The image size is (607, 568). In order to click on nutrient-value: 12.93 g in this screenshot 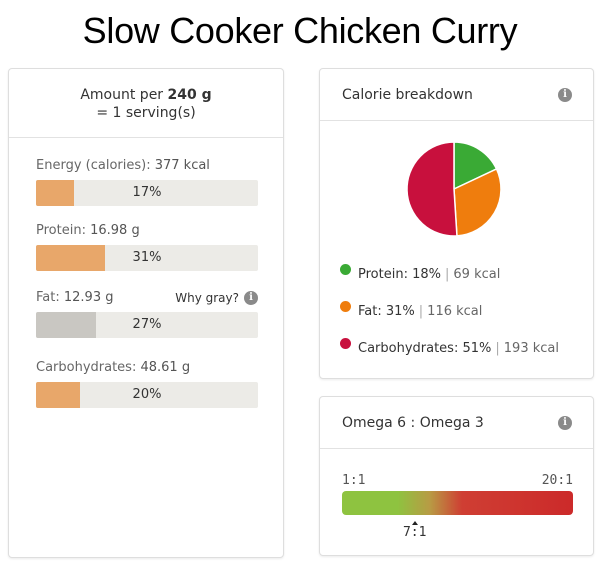, I will do `click(88, 297)`.